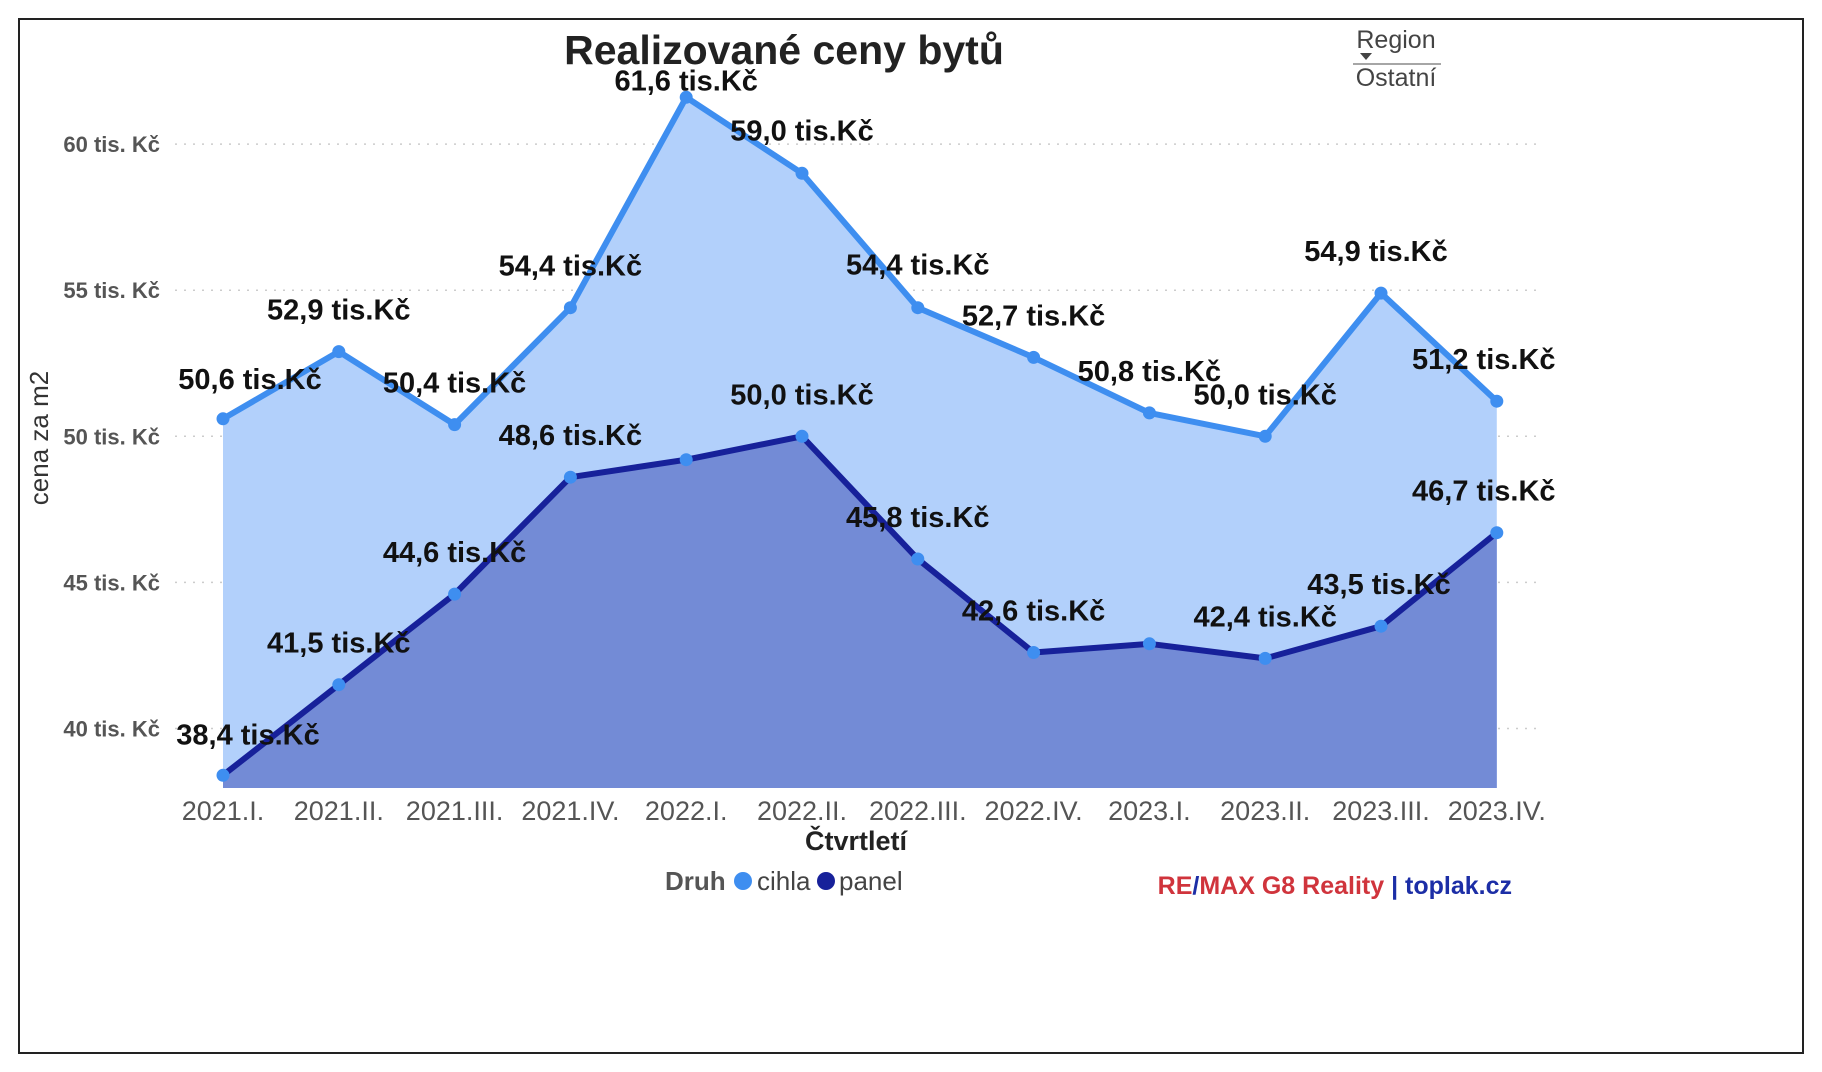 The image size is (1822, 1072). What do you see at coordinates (570, 436) in the screenshot?
I see `data-label-panel: 48,6 tis.Kč` at bounding box center [570, 436].